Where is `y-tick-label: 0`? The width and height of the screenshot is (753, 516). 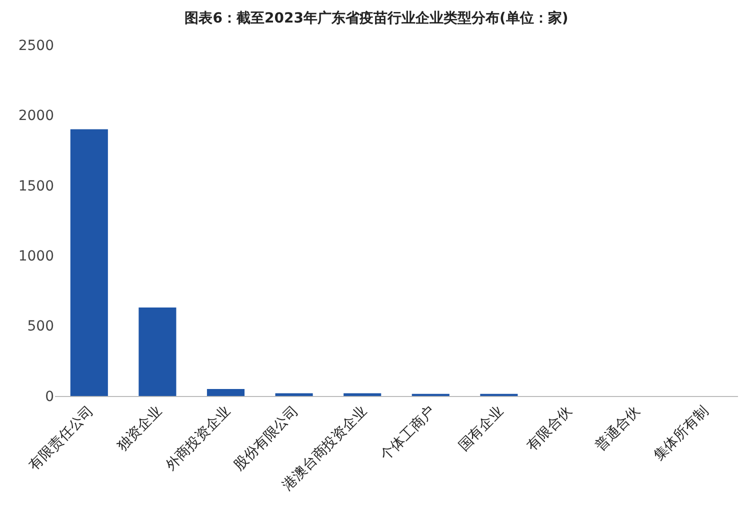 y-tick-label: 0 is located at coordinates (49, 396).